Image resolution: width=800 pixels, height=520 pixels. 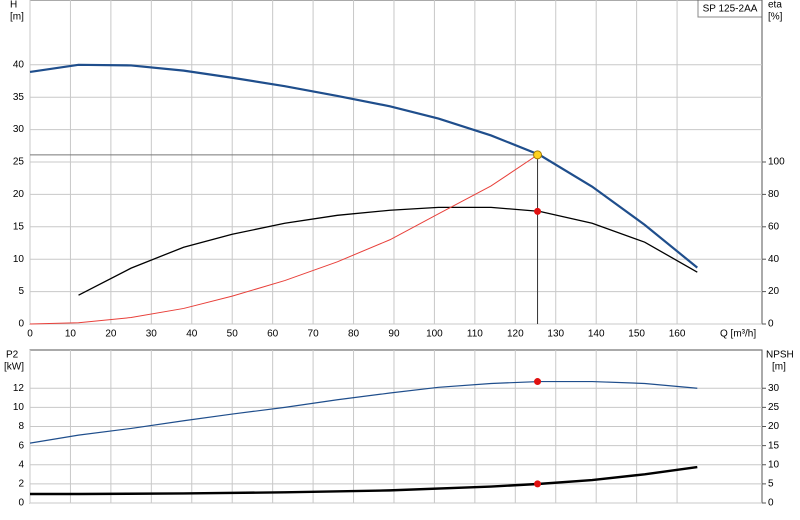 I want to click on x-tick-label: 110, so click(x=475, y=334).